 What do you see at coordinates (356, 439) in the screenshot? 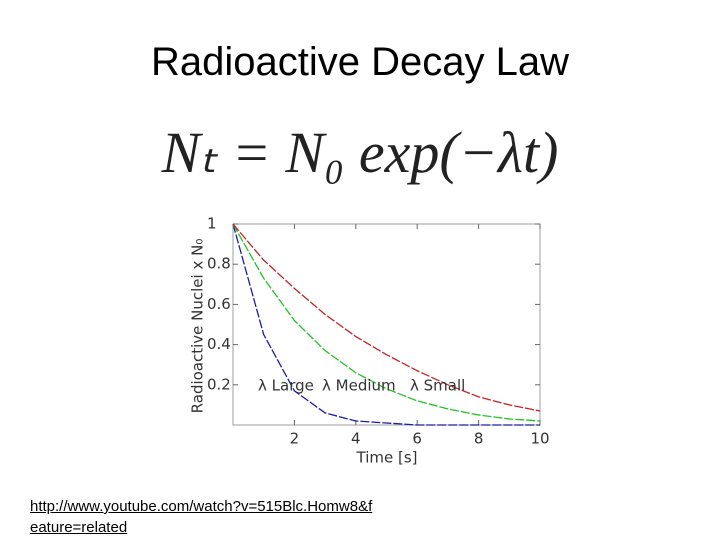
I see `x-tick-label: 4` at bounding box center [356, 439].